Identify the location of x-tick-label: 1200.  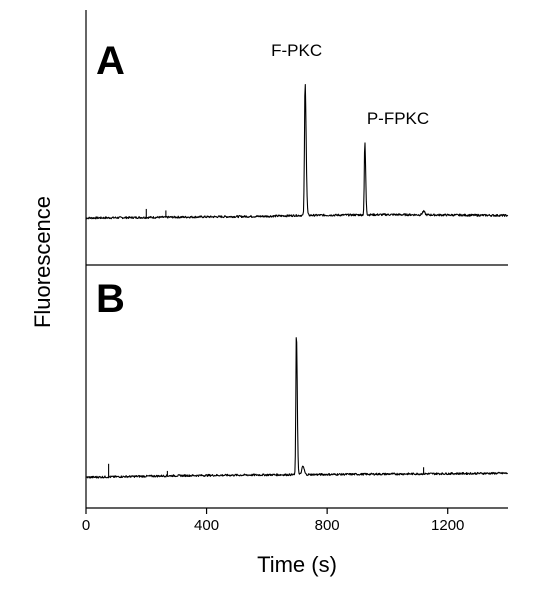
(447, 525).